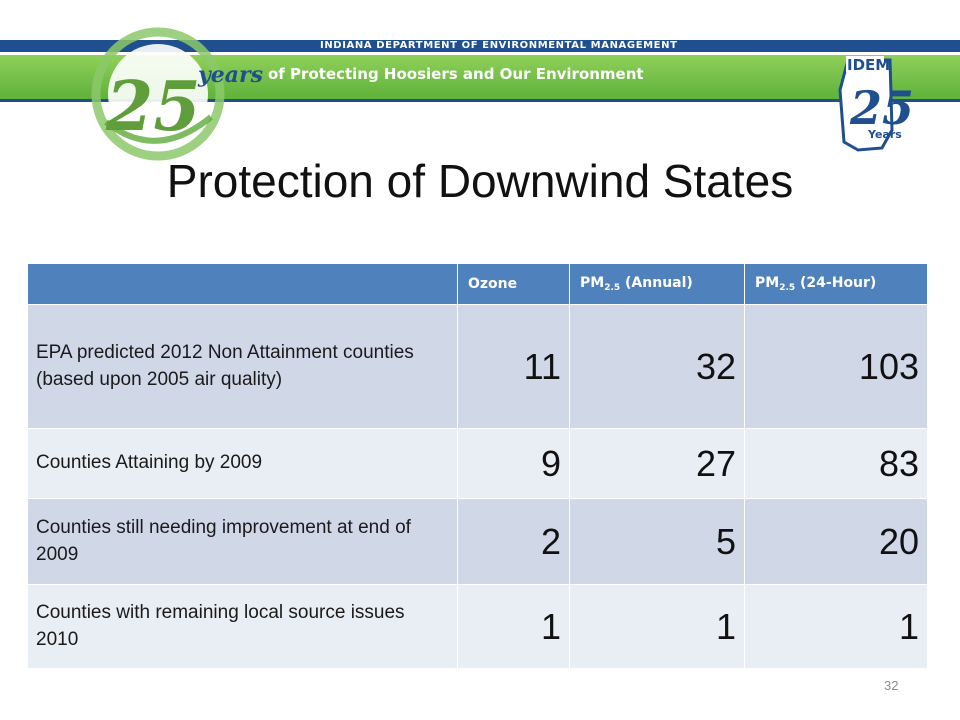 Image resolution: width=960 pixels, height=720 pixels. Describe the element at coordinates (230, 75) in the screenshot. I see `logo-years-word: years` at that location.